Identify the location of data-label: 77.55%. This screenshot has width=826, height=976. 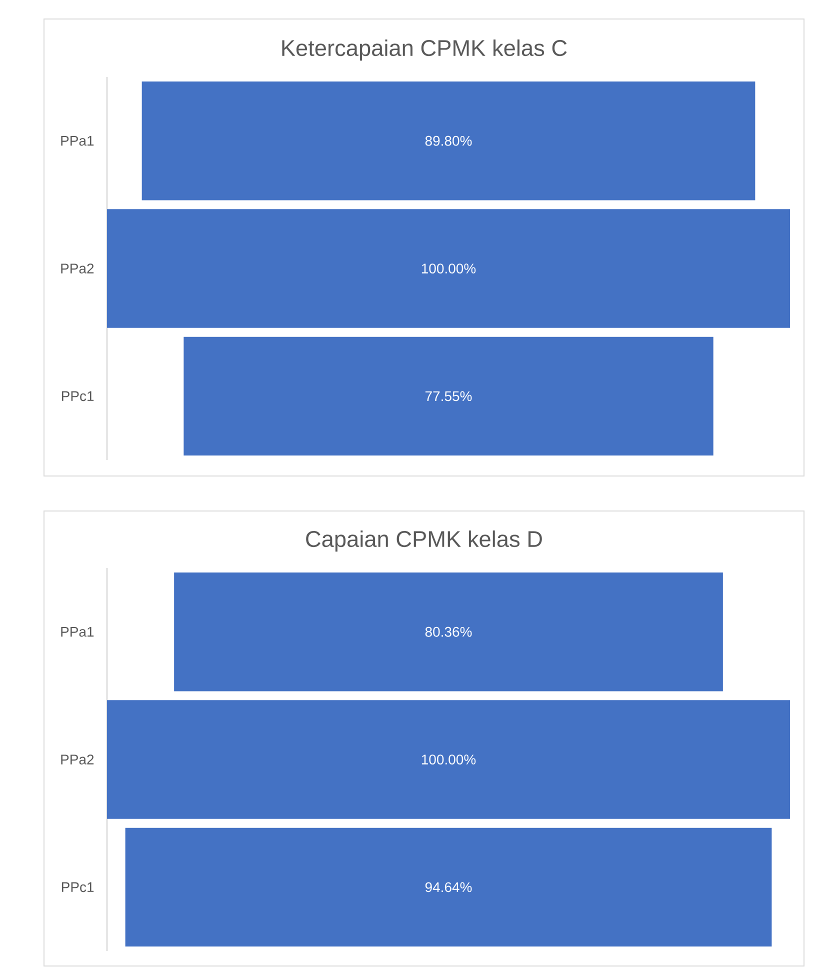
(448, 396).